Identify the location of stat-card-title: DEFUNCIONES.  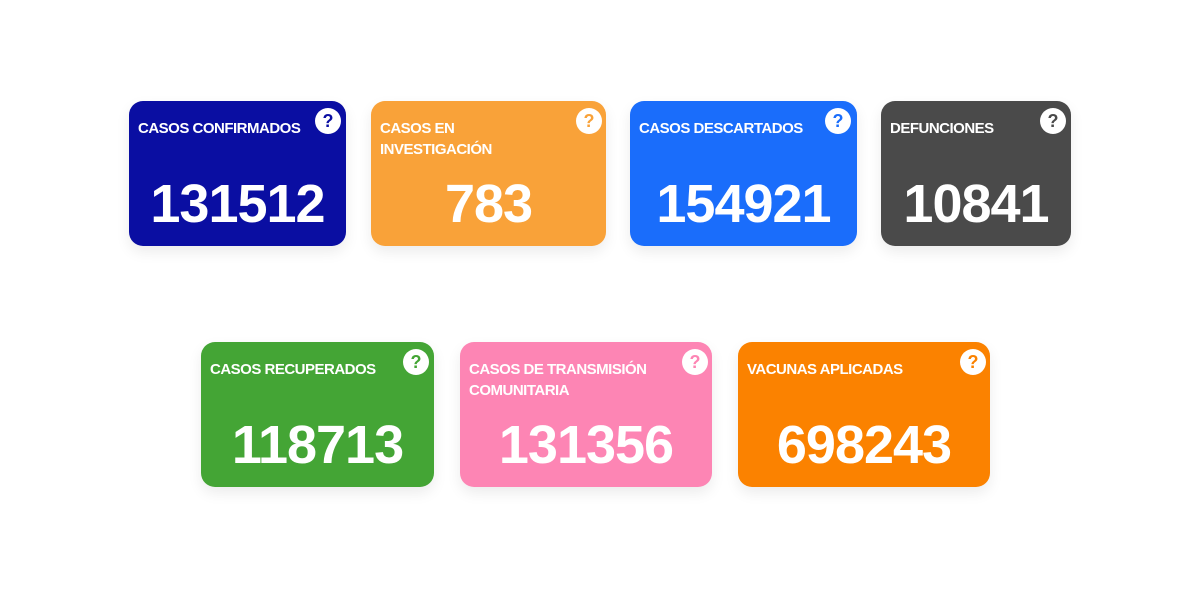
(942, 128).